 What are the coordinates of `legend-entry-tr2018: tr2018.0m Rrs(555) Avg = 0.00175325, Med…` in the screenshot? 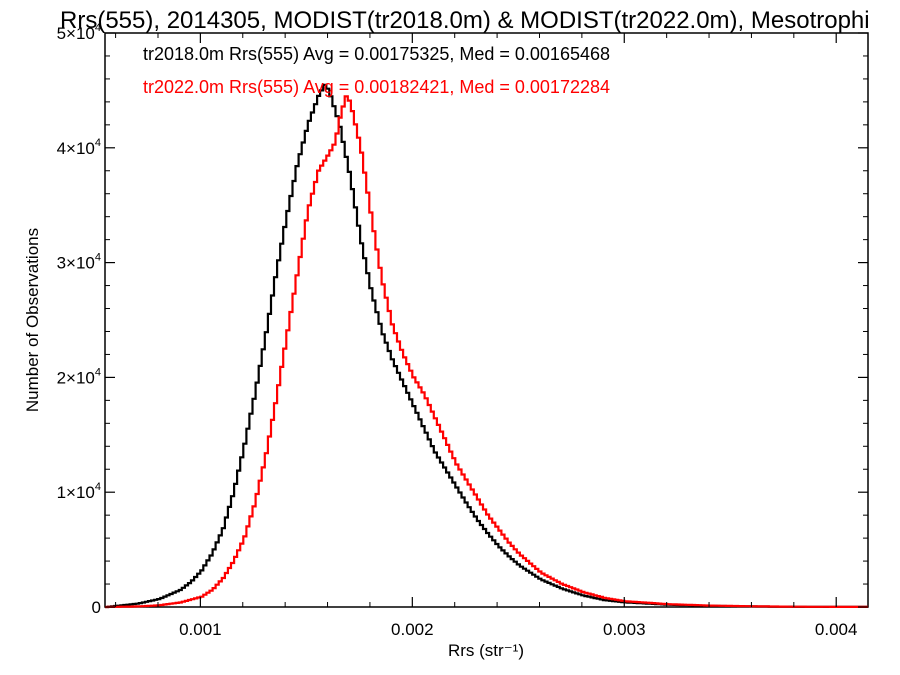 It's located at (376, 54).